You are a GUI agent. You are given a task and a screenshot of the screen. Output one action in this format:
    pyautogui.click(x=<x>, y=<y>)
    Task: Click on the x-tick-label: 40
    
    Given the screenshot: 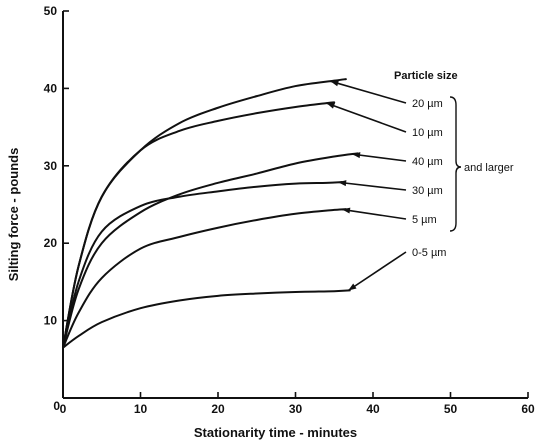 What is the action you would take?
    pyautogui.click(x=373, y=409)
    